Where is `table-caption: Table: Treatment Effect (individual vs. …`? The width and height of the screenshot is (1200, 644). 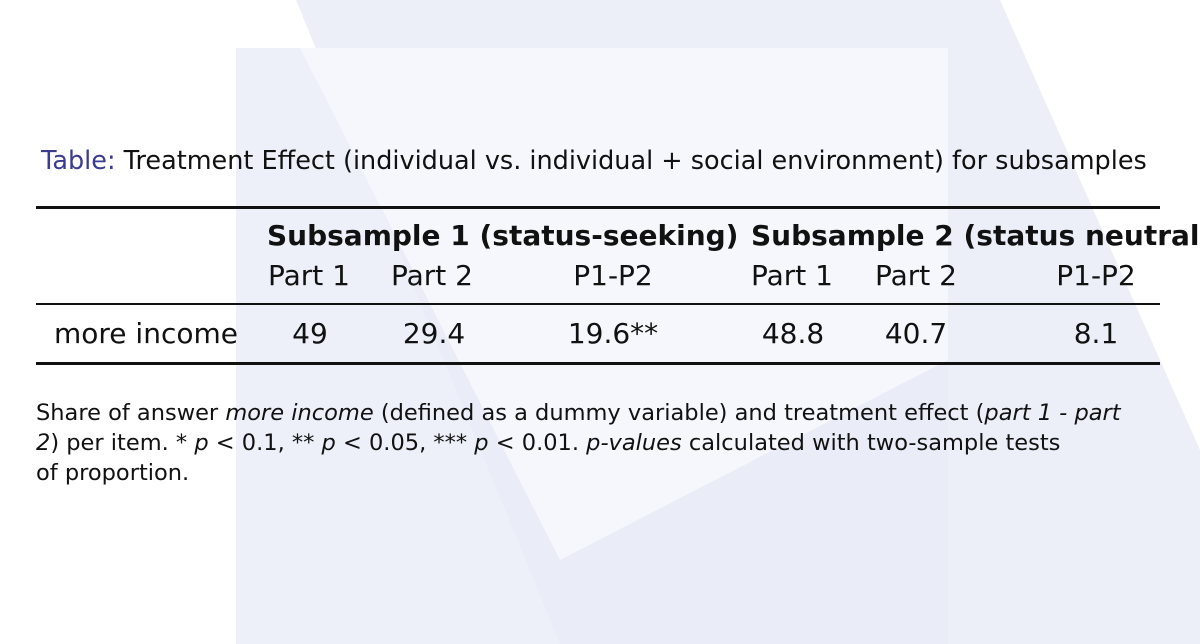
table-caption: Table: Treatment Effect (individual vs. … is located at coordinates (611, 161).